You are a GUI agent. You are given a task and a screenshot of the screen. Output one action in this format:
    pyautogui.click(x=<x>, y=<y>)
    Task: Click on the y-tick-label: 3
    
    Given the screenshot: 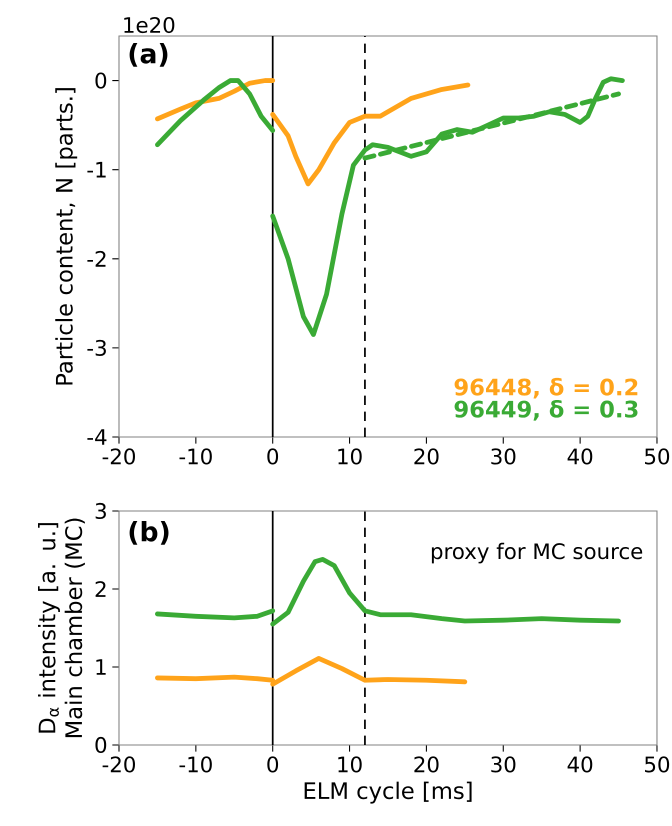 What is the action you would take?
    pyautogui.click(x=101, y=511)
    